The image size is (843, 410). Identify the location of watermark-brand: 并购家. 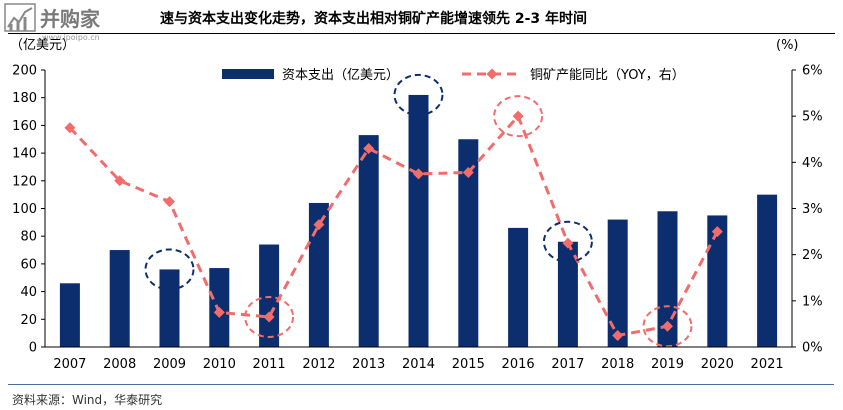
(70, 19).